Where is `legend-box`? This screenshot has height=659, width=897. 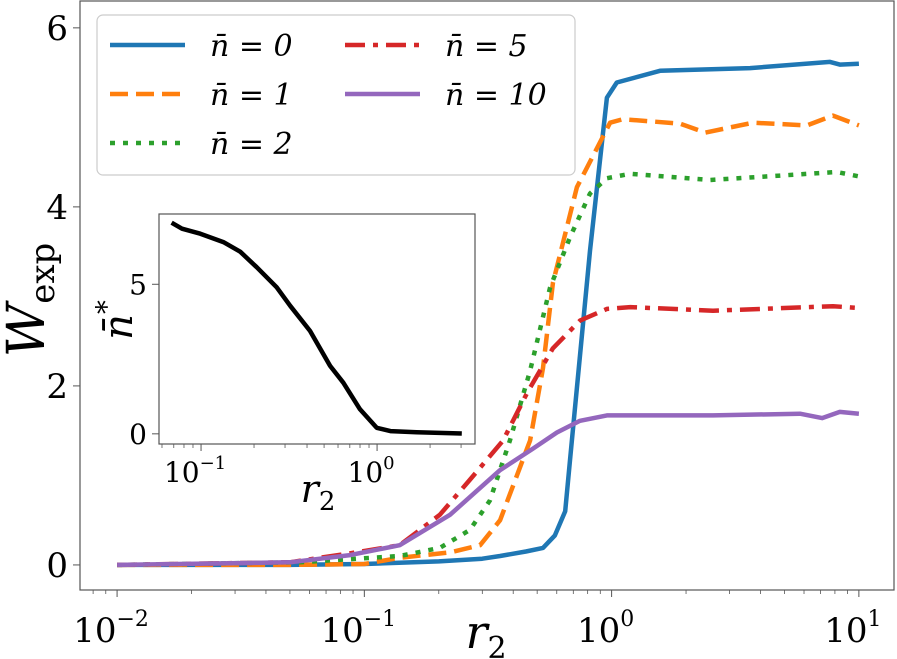
legend-box is located at coordinates (336, 95).